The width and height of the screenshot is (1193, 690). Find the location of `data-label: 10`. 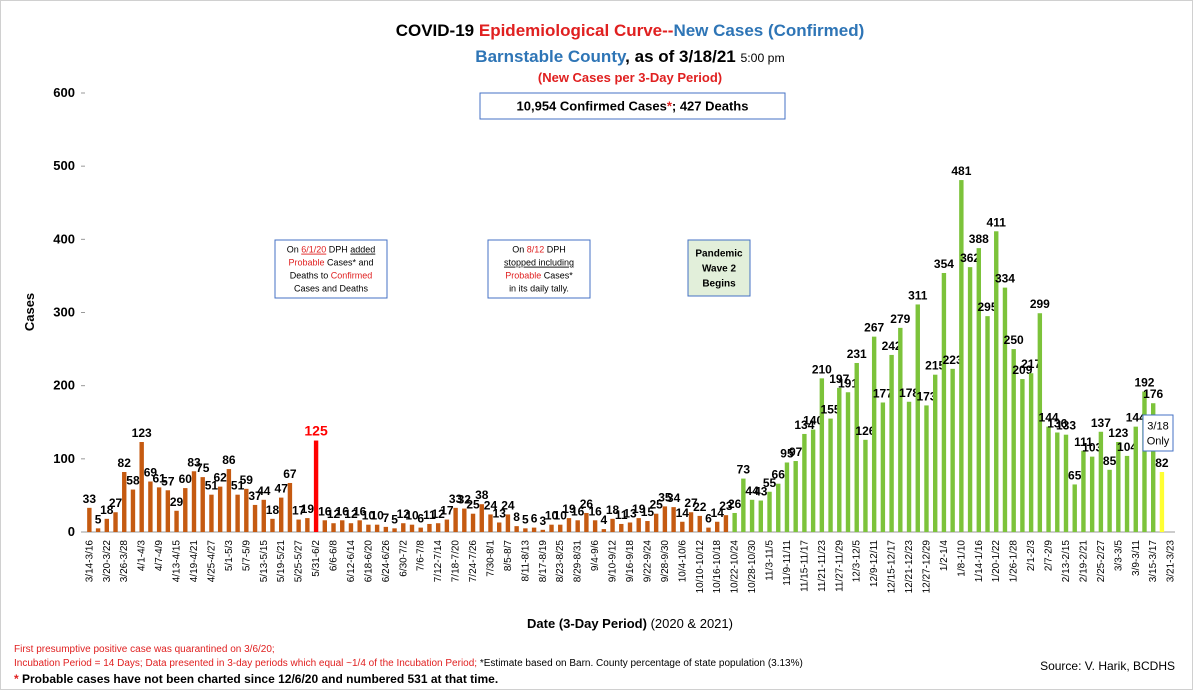

data-label: 10 is located at coordinates (561, 516).